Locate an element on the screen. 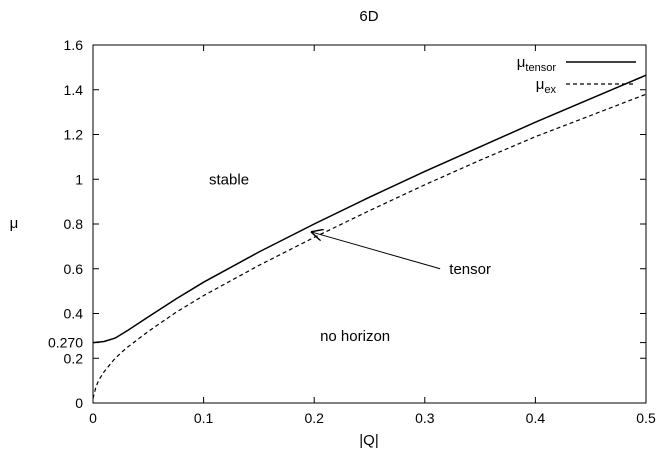  legend-subscript: ex is located at coordinates (550, 90).